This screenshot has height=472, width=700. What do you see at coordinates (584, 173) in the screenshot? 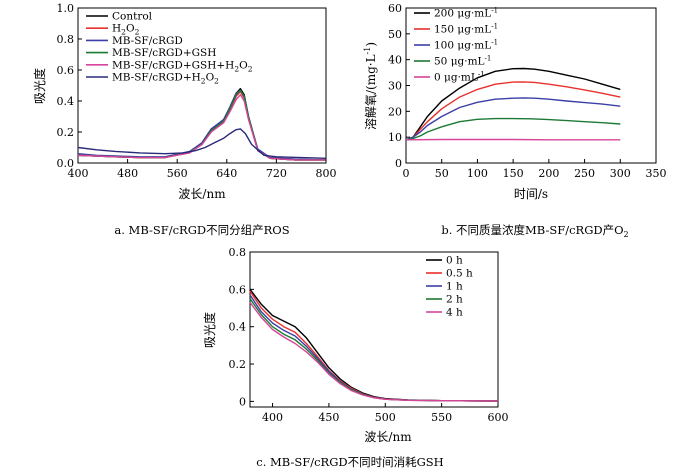
I see `x-tick-label: 250` at bounding box center [584, 173].